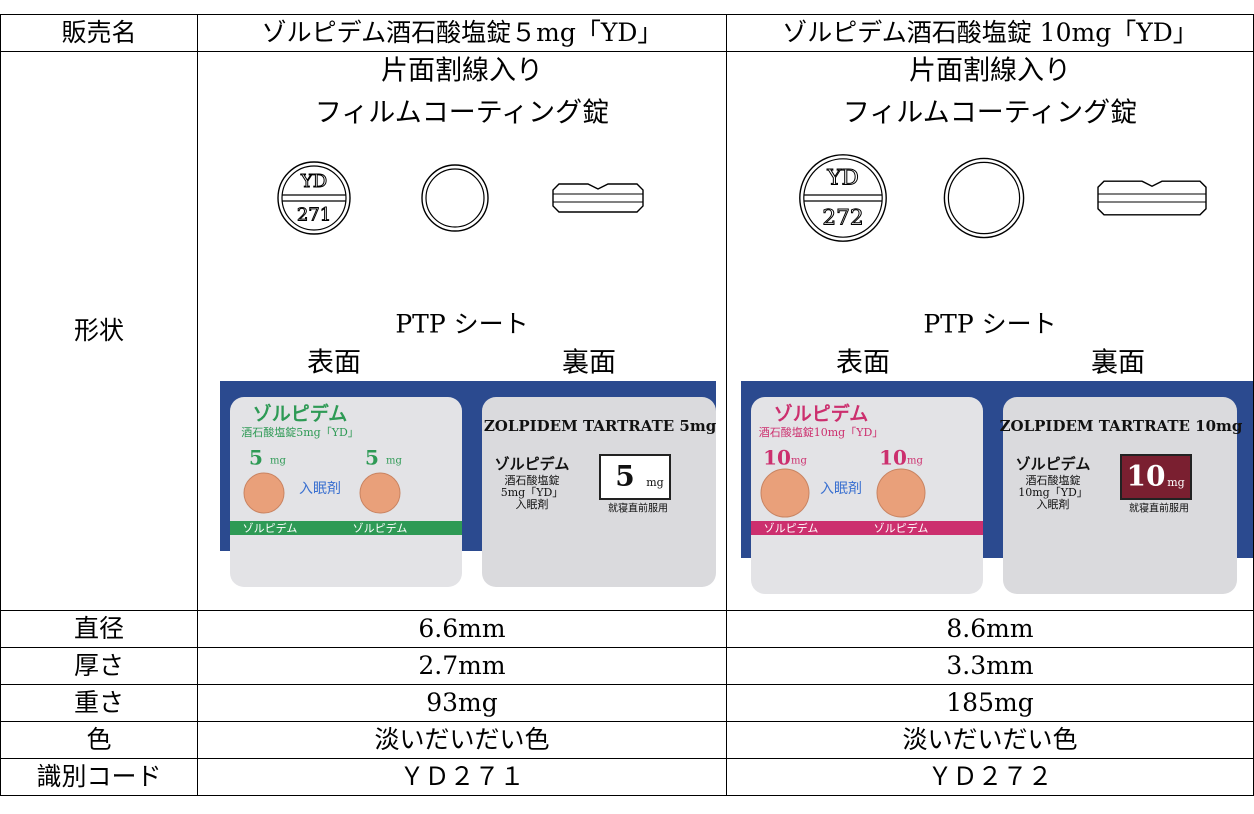 The height and width of the screenshot is (814, 1254). What do you see at coordinates (99, 629) in the screenshot?
I see `row-label: 直径` at bounding box center [99, 629].